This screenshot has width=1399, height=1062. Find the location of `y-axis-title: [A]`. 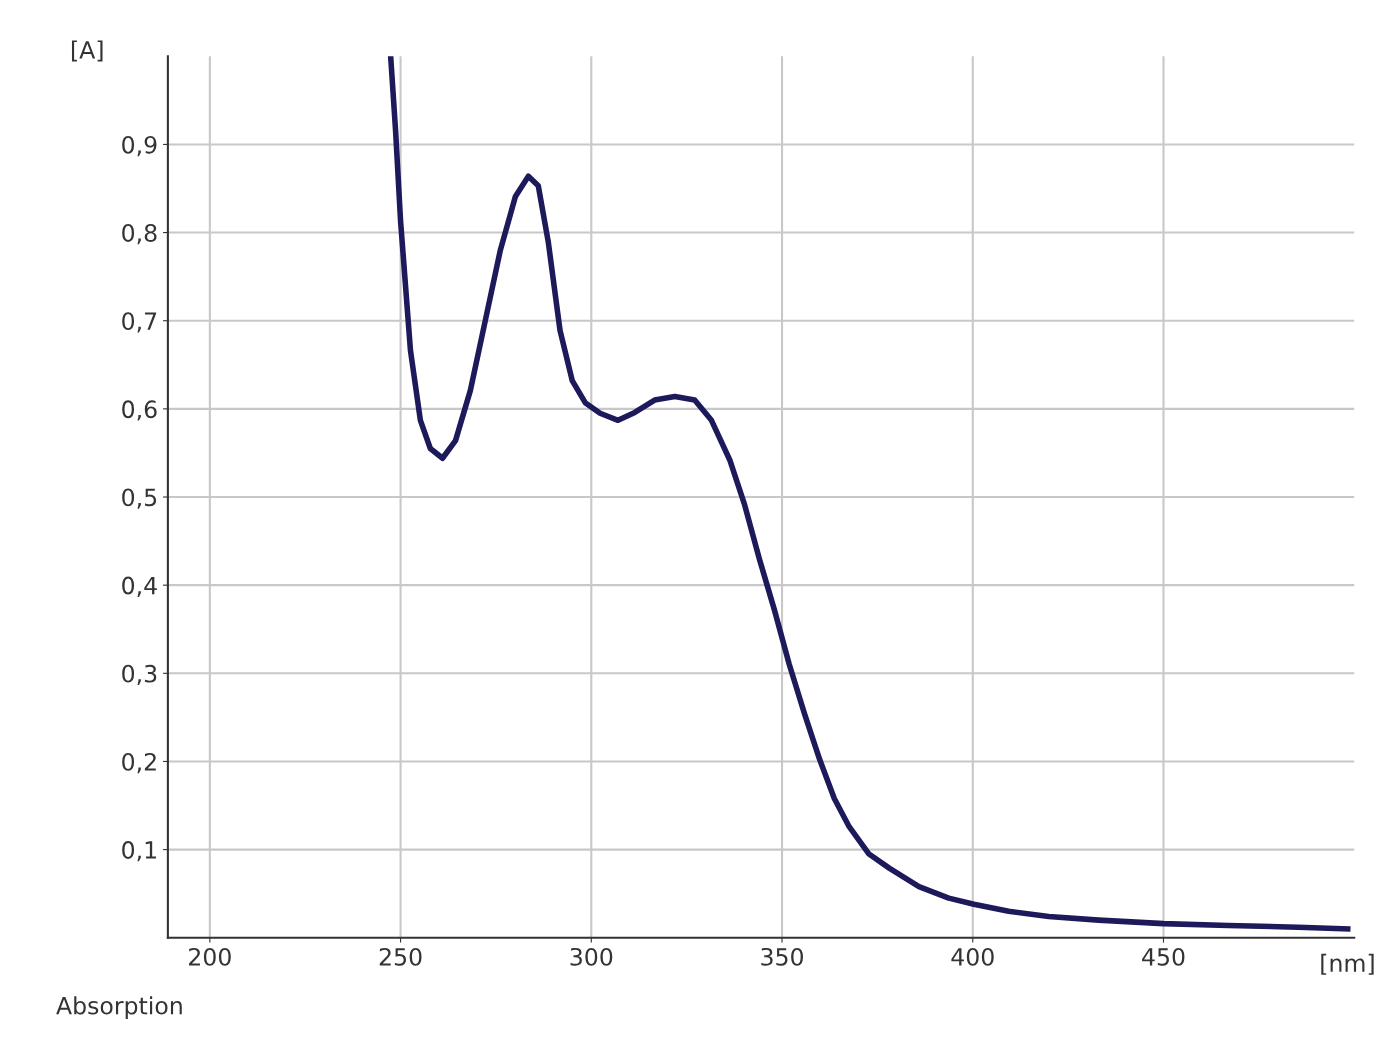

y-axis-title: [A] is located at coordinates (87, 51).